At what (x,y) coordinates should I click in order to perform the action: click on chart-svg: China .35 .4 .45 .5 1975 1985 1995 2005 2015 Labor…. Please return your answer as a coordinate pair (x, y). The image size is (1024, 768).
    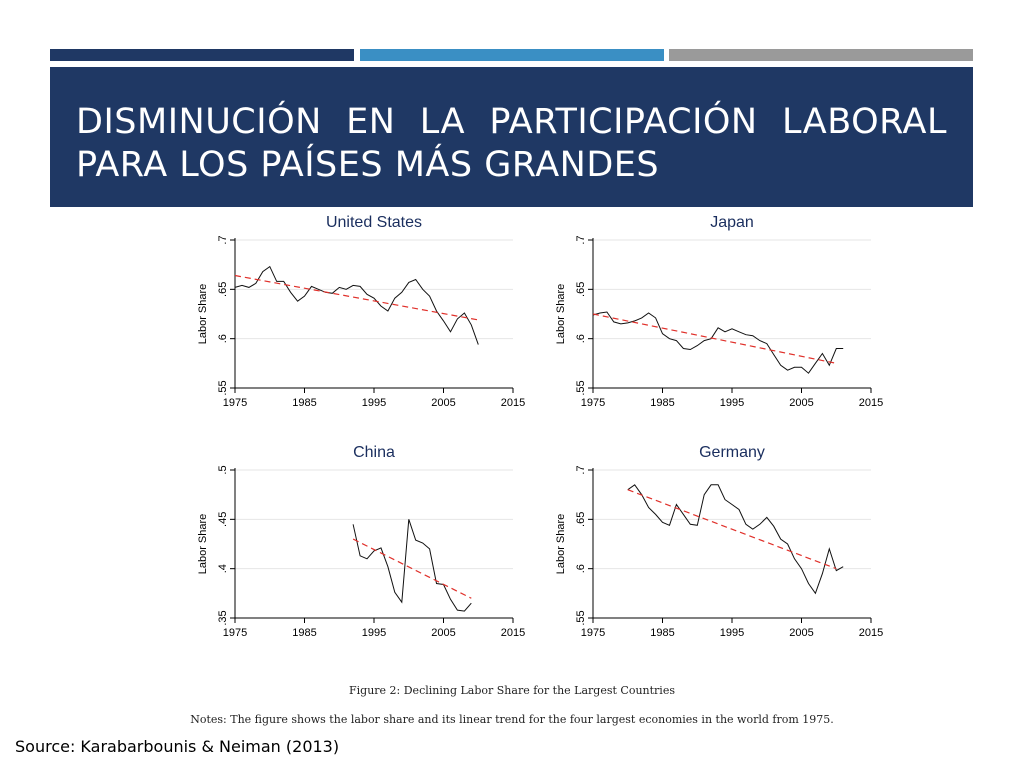
    Looking at the image, I should click on (361, 541).